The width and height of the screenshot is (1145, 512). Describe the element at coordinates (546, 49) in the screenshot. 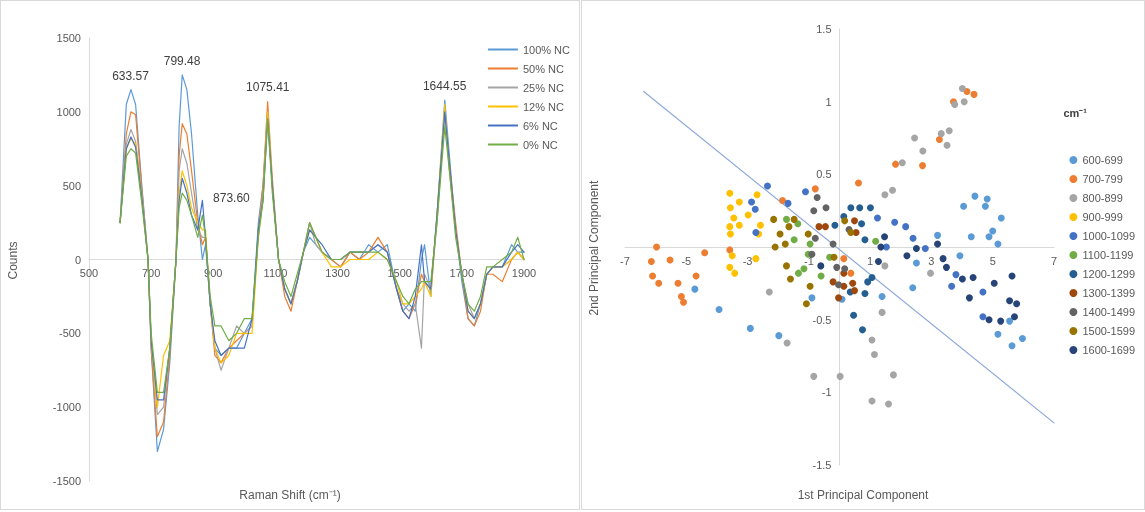

I see `legend-label: 100% NC` at that location.